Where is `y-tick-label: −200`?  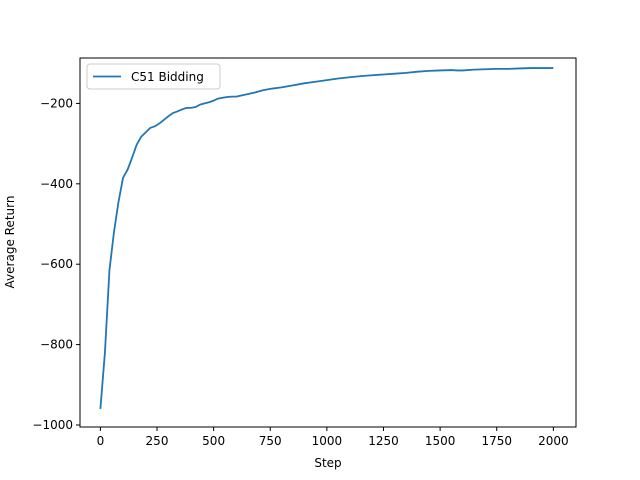 y-tick-label: −200 is located at coordinates (56, 103).